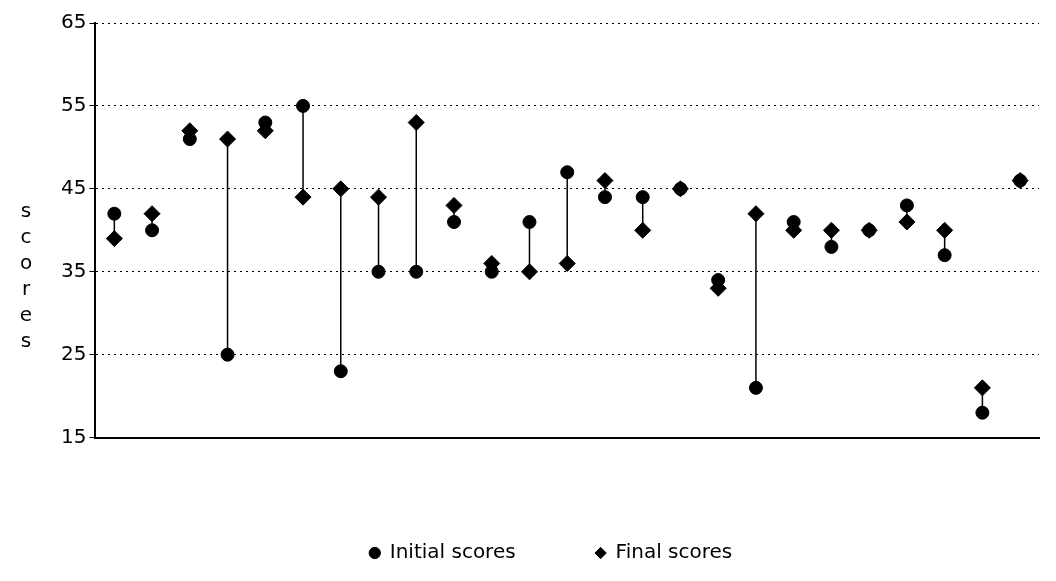  What do you see at coordinates (74, 21) in the screenshot?
I see `y-tick-label: 65` at bounding box center [74, 21].